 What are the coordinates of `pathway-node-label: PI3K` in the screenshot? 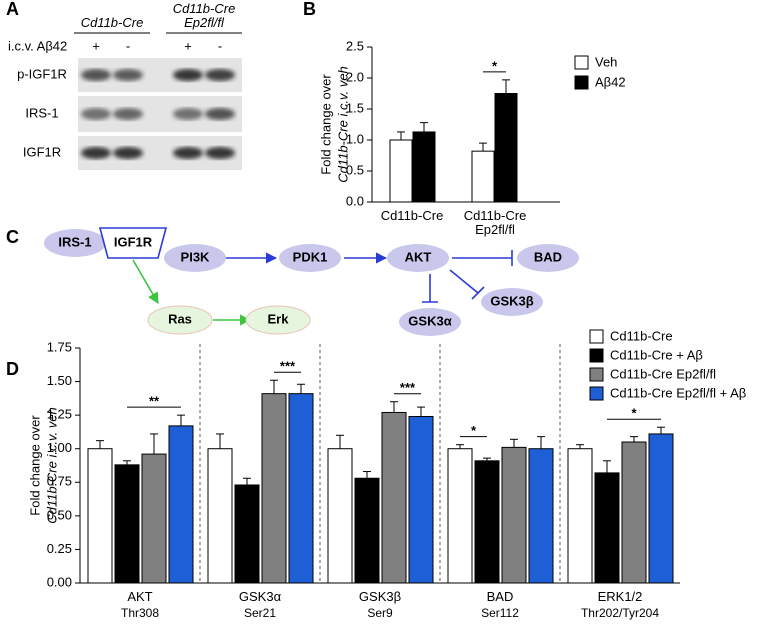 It's located at (196, 256).